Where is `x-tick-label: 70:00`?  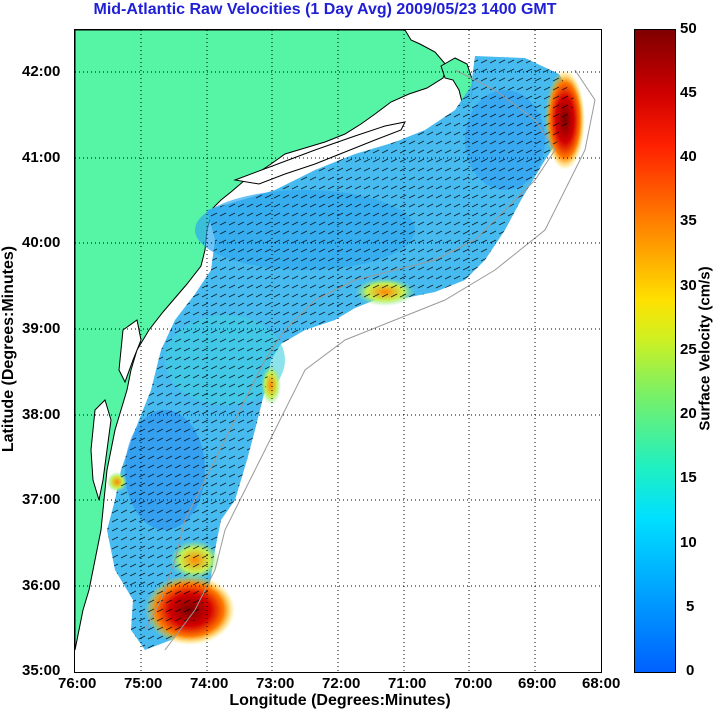 x-tick-label: 70:00 is located at coordinates (473, 683).